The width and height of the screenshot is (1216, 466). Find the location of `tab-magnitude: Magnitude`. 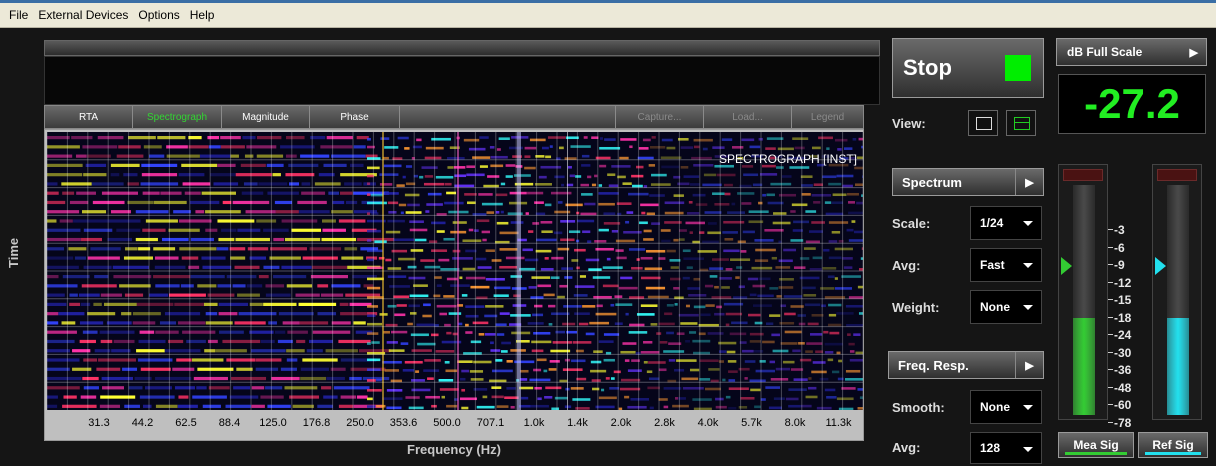

tab-magnitude: Magnitude is located at coordinates (266, 117).